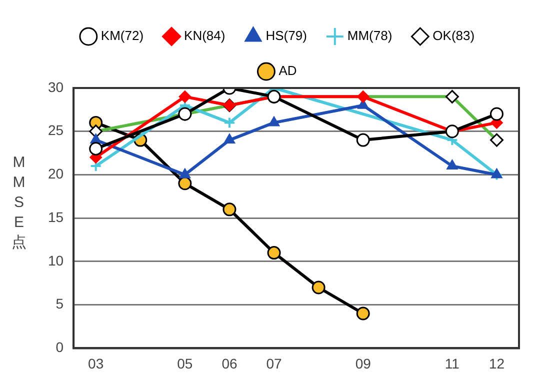  I want to click on x-tick-label: 05, so click(185, 363).